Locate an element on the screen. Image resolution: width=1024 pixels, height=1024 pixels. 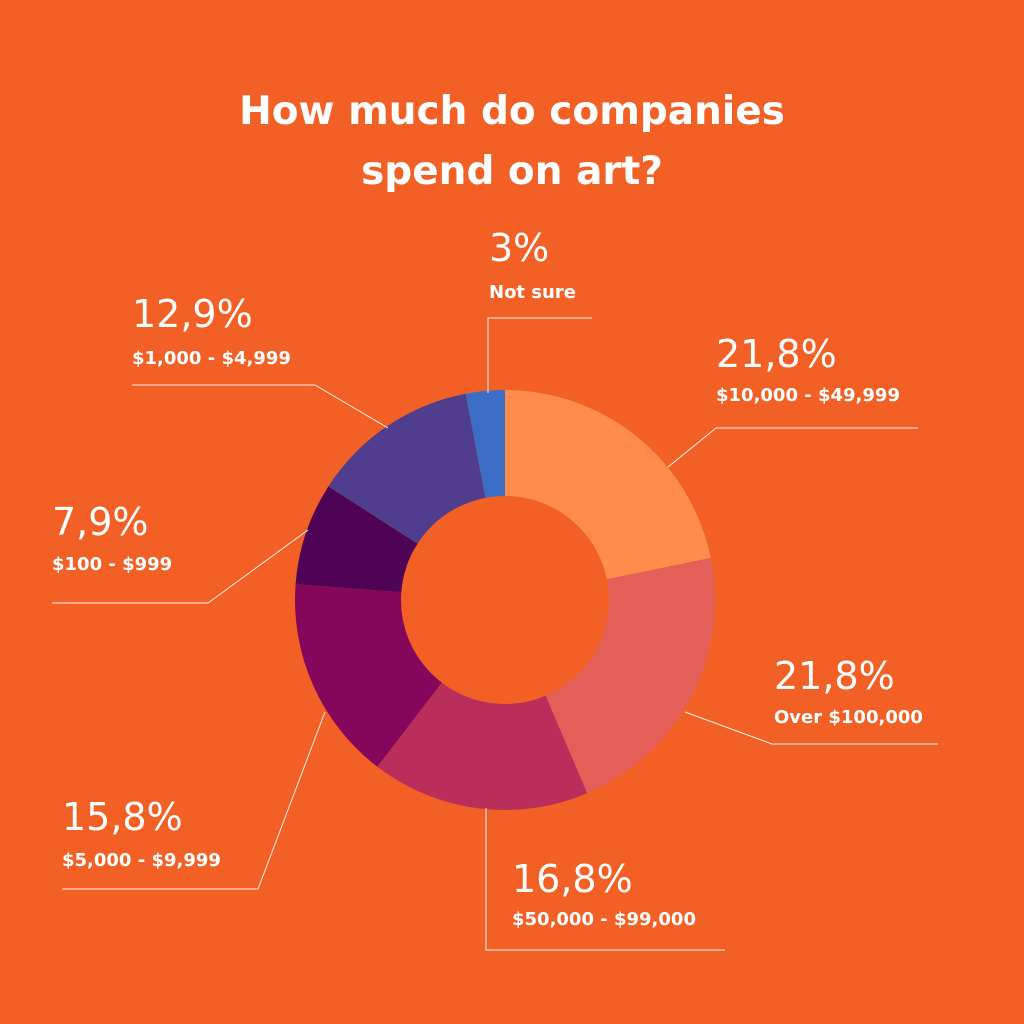
slice-category-label: Not sure is located at coordinates (532, 292).